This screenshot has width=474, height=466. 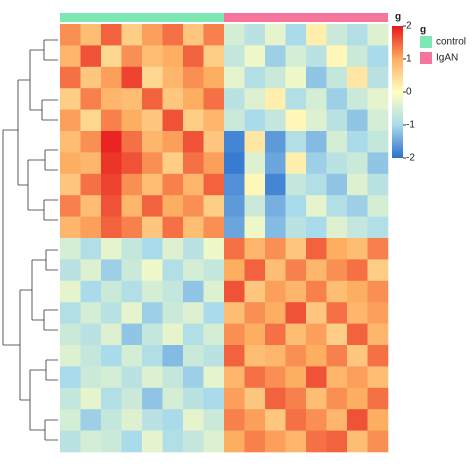 What do you see at coordinates (30, 240) in the screenshot?
I see `row-dendrogram` at bounding box center [30, 240].